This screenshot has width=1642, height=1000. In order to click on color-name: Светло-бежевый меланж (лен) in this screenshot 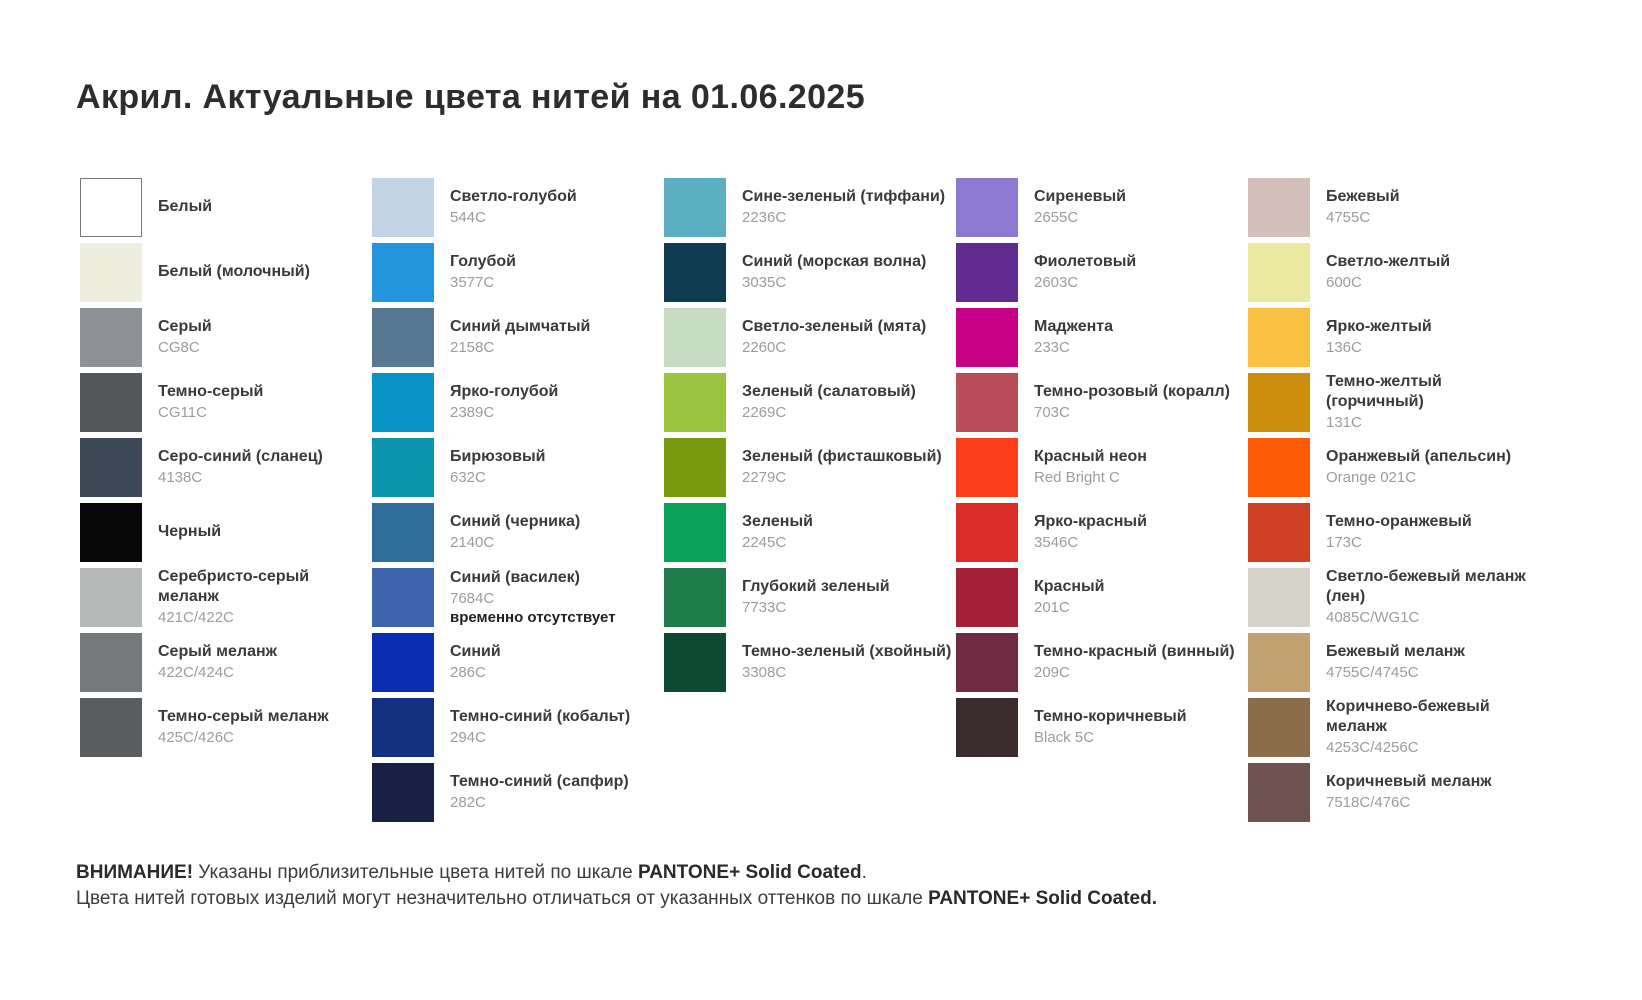, I will do `click(1426, 586)`.